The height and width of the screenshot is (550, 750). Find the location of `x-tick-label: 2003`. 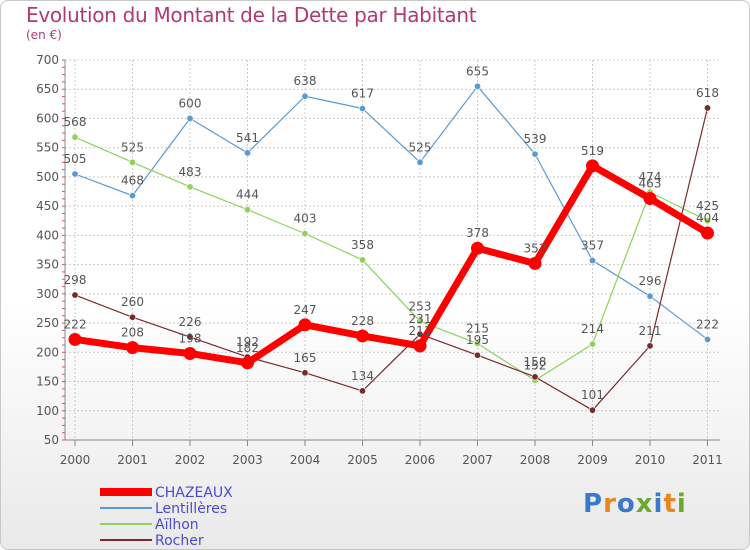

x-tick-label: 2003 is located at coordinates (247, 460).